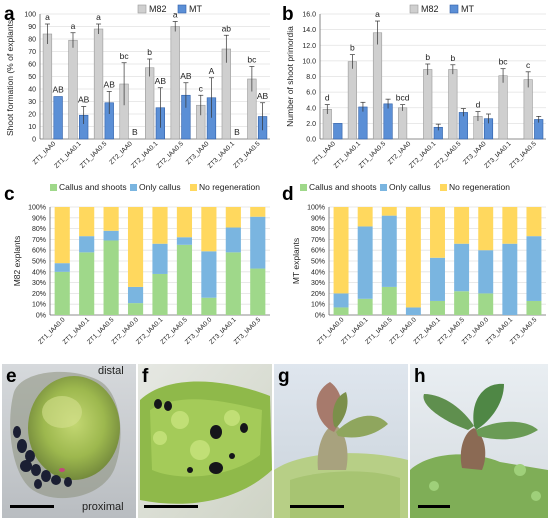 The width and height of the screenshot is (550, 521). What do you see at coordinates (212, 71) in the screenshot?
I see `significance-letter: A` at bounding box center [212, 71].